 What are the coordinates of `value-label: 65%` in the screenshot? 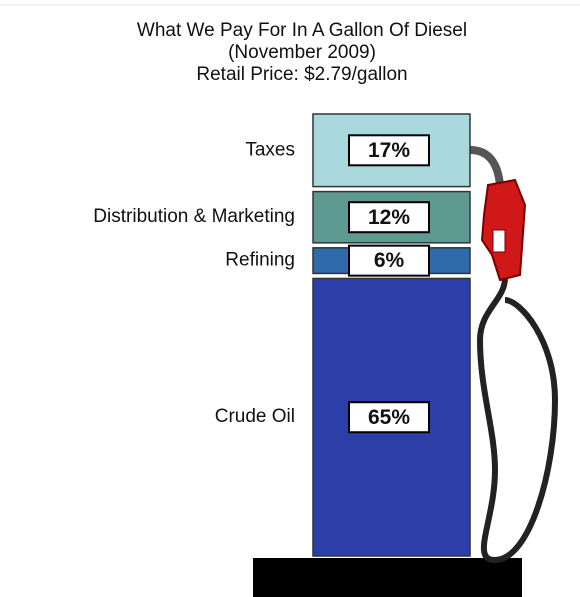 It's located at (389, 417).